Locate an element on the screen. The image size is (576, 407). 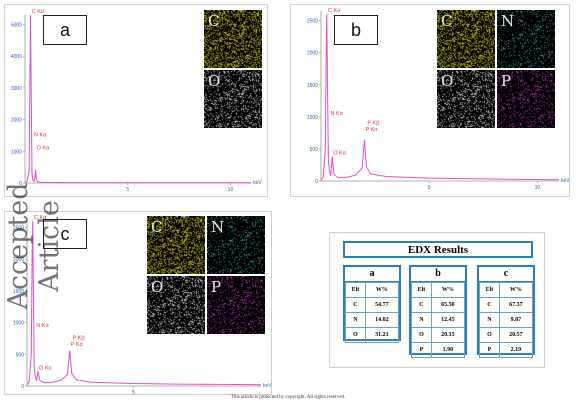
element-map-a-o: O is located at coordinates (233, 99).